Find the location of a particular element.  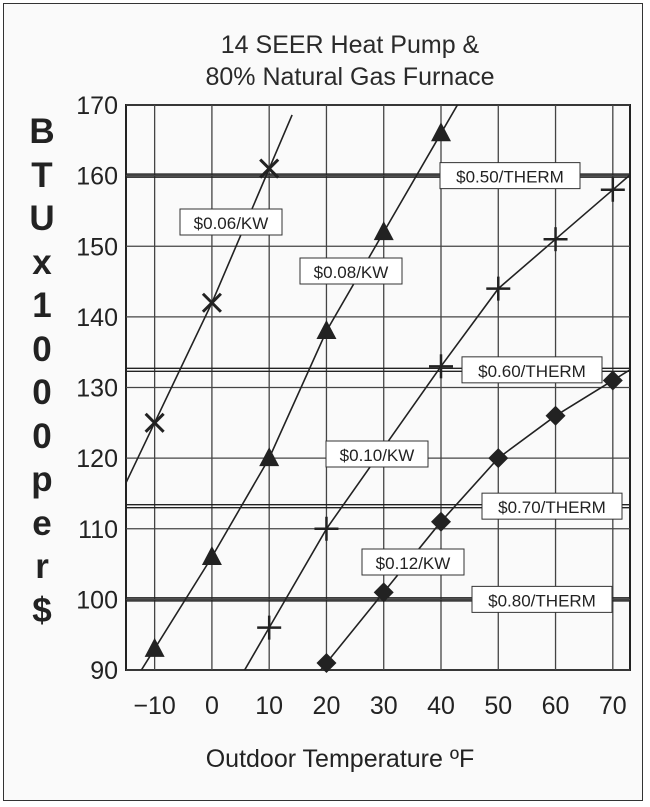

y-axis-label-char: B is located at coordinates (42, 131).